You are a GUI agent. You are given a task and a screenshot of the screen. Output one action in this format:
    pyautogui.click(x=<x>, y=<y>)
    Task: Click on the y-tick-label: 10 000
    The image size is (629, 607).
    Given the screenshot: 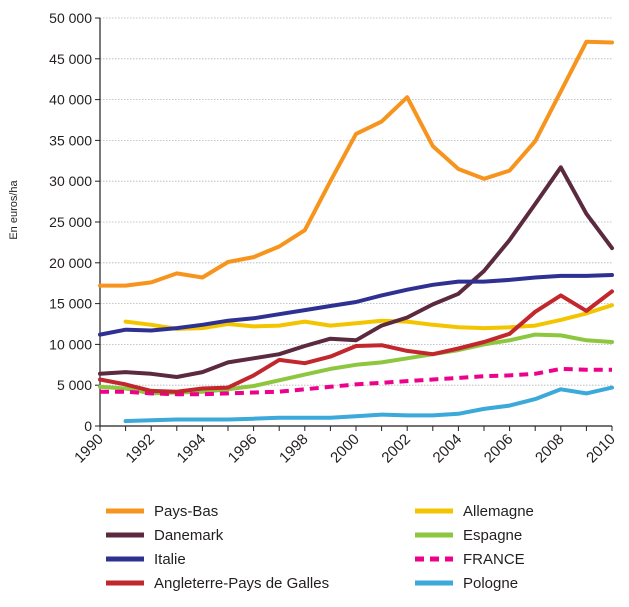 What is the action you would take?
    pyautogui.click(x=70, y=344)
    